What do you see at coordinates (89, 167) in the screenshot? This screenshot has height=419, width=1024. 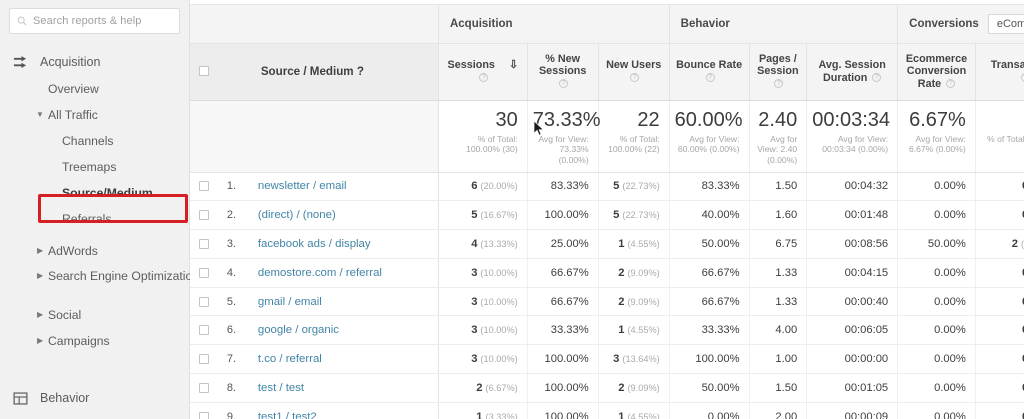 I see `sidebar-item-label: Treemaps` at bounding box center [89, 167].